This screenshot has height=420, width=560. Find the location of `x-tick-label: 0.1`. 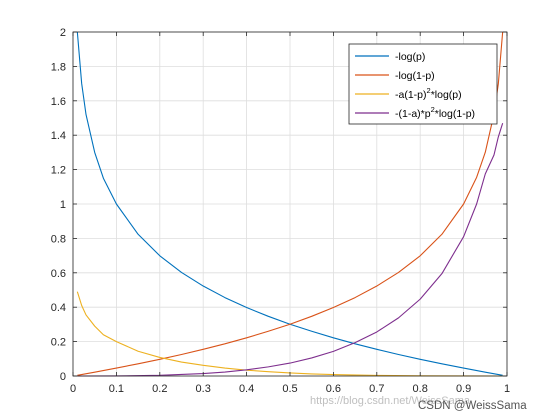

x-tick-label: 0.1 is located at coordinates (116, 389).